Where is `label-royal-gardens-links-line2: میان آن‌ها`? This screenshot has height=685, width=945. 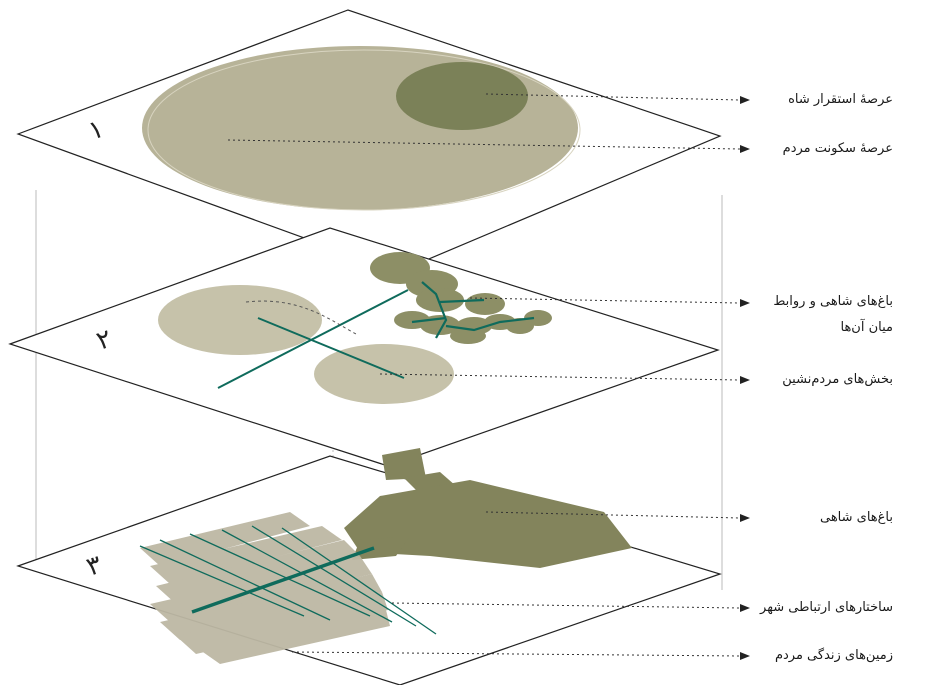 label-royal-gardens-links-line2: میان آن‌ها is located at coordinates (866, 328).